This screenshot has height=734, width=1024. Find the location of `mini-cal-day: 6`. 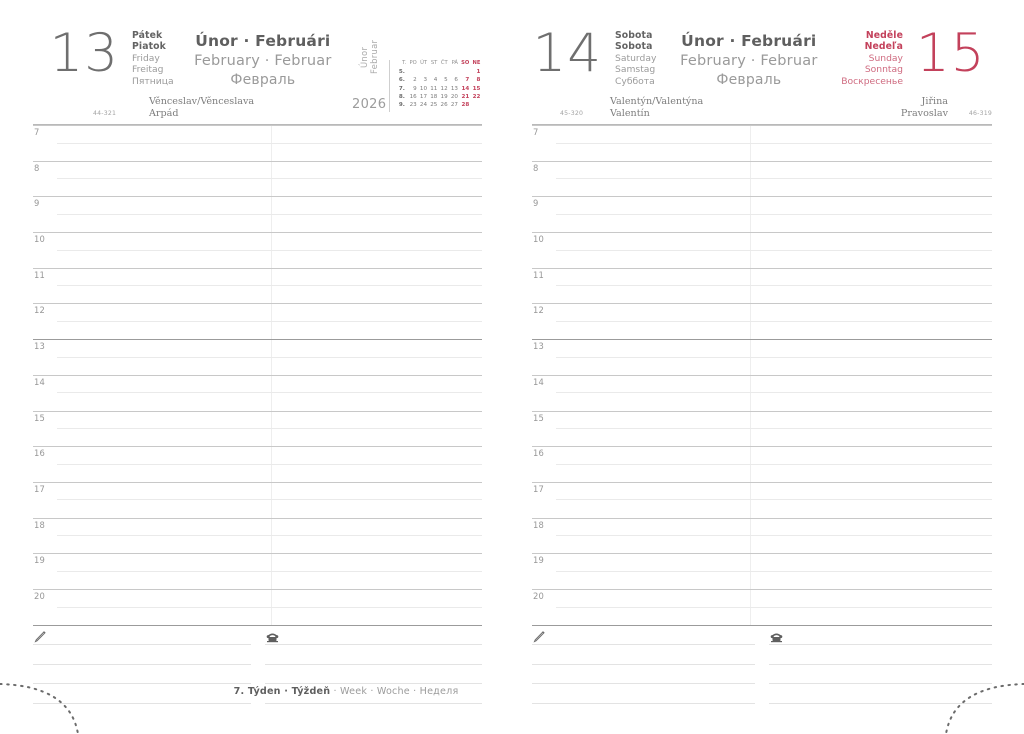

mini-cal-day: 6 is located at coordinates (456, 80).